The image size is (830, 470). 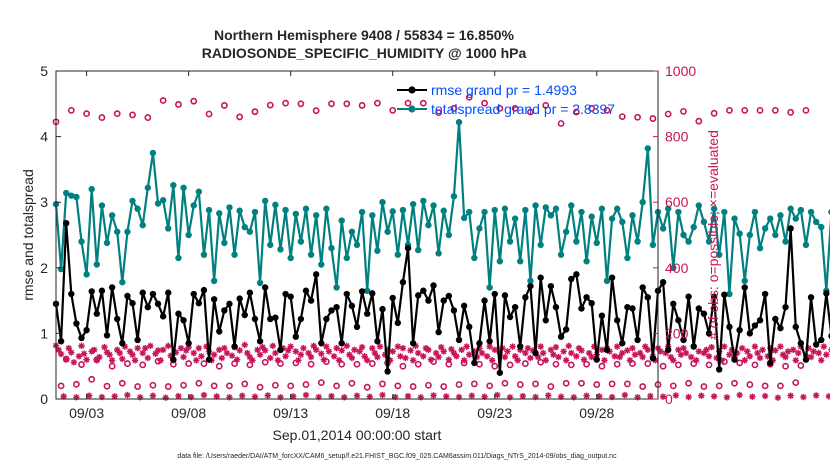 I want to click on x-tick-label: 09/28, so click(x=596, y=413).